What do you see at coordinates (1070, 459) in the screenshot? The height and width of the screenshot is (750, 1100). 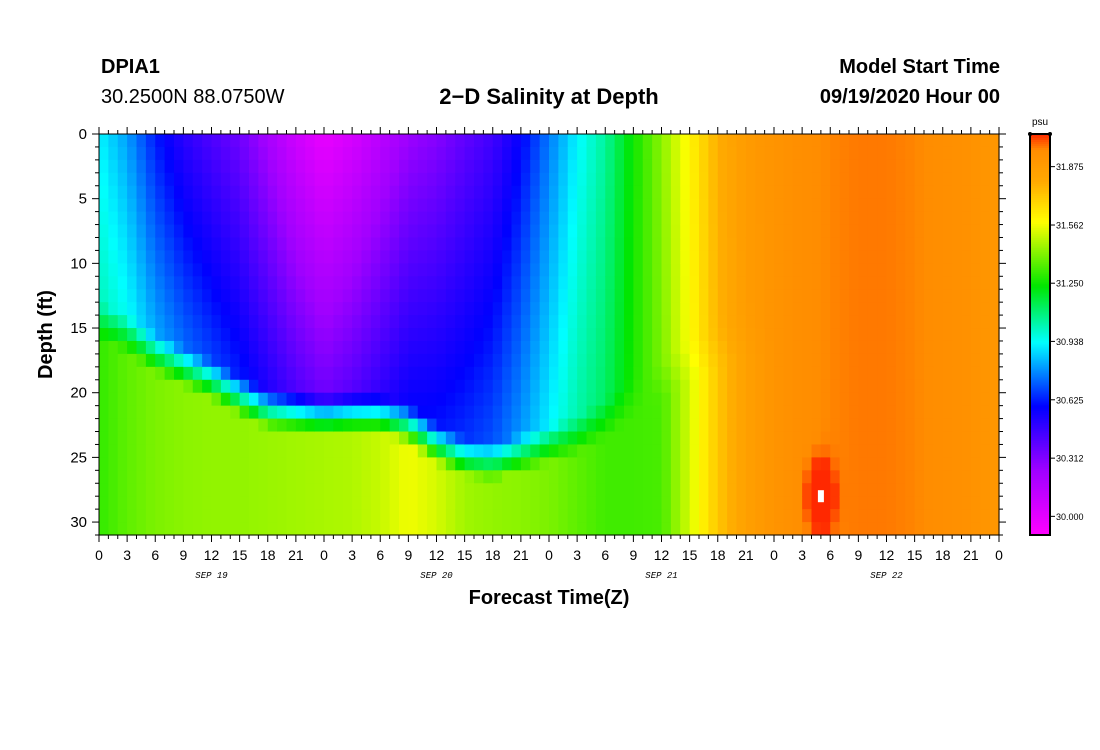 I see `colorbar-tick-label: 30.312` at bounding box center [1070, 459].